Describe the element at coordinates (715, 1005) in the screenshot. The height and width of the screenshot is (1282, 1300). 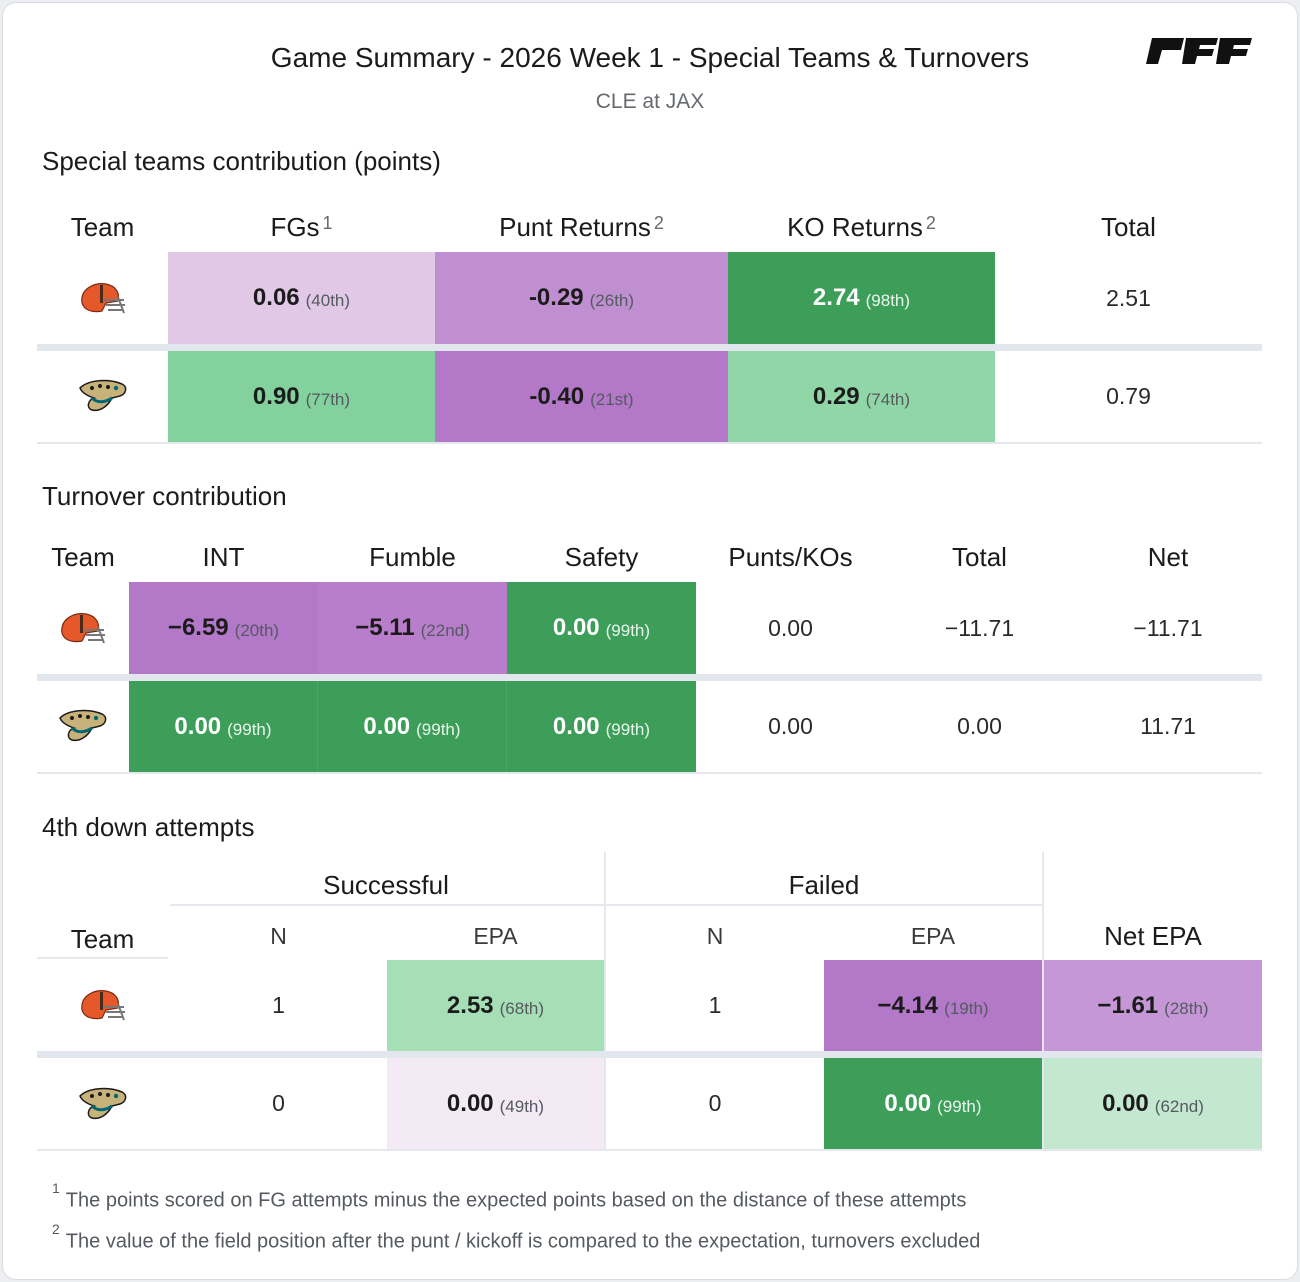
I see `fd-cle-fail-n: 1` at that location.